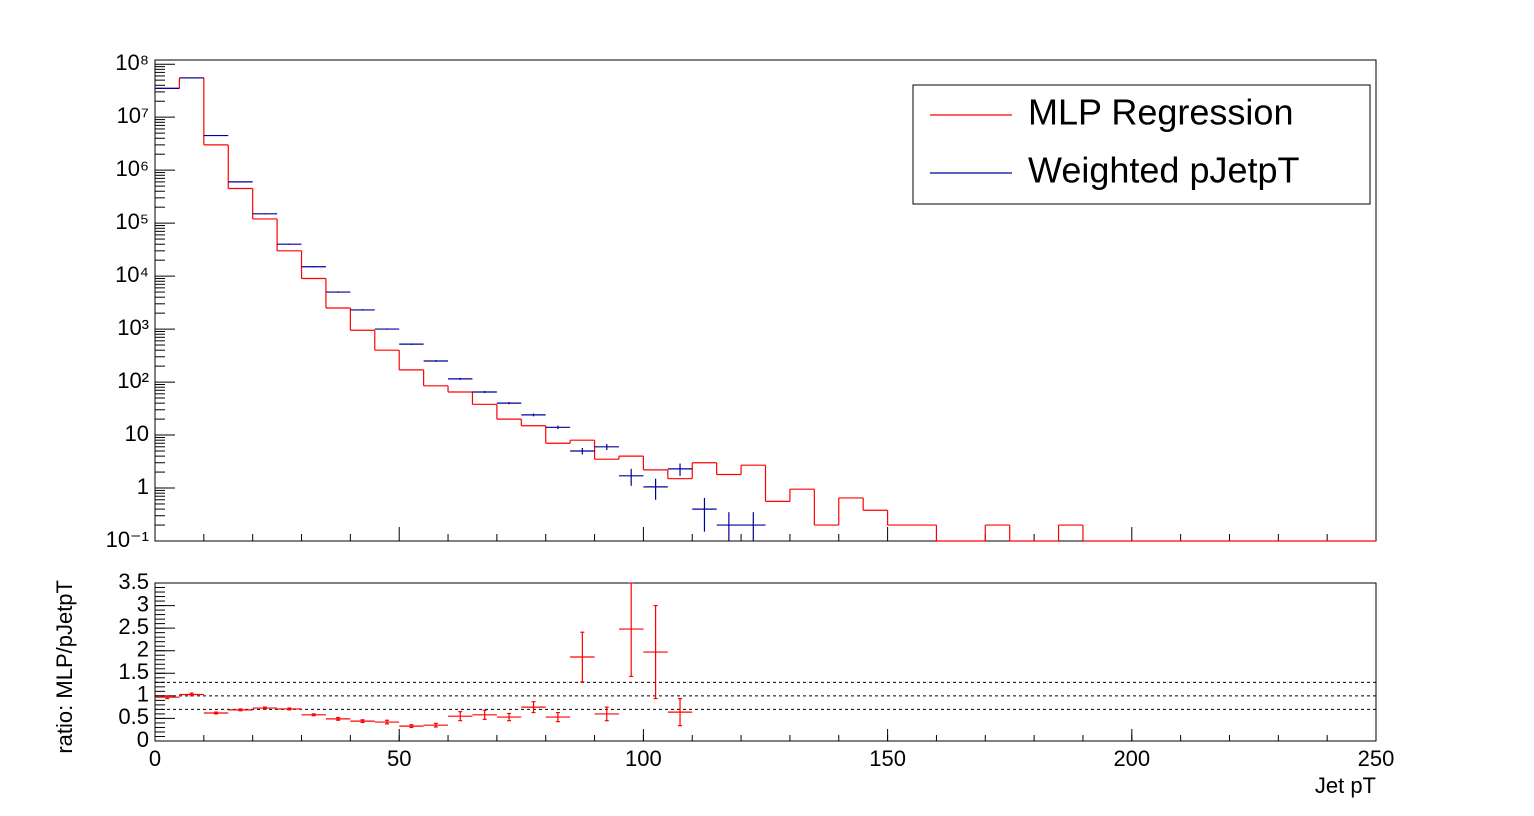  Describe the element at coordinates (133, 716) in the screenshot. I see `y-tick-label: 0.5` at that location.